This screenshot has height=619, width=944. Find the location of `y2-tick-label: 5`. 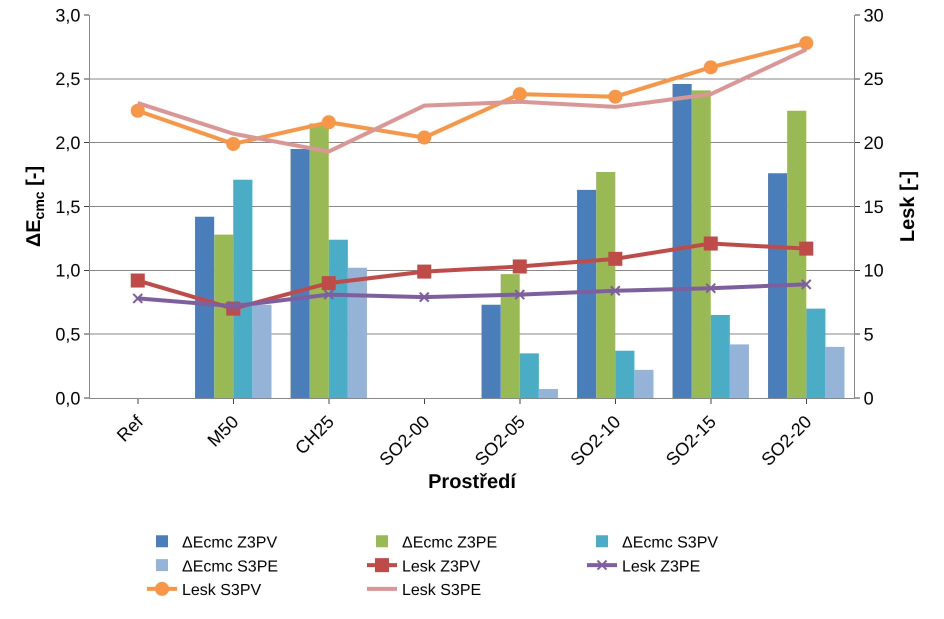

y2-tick-label: 5 is located at coordinates (869, 334).